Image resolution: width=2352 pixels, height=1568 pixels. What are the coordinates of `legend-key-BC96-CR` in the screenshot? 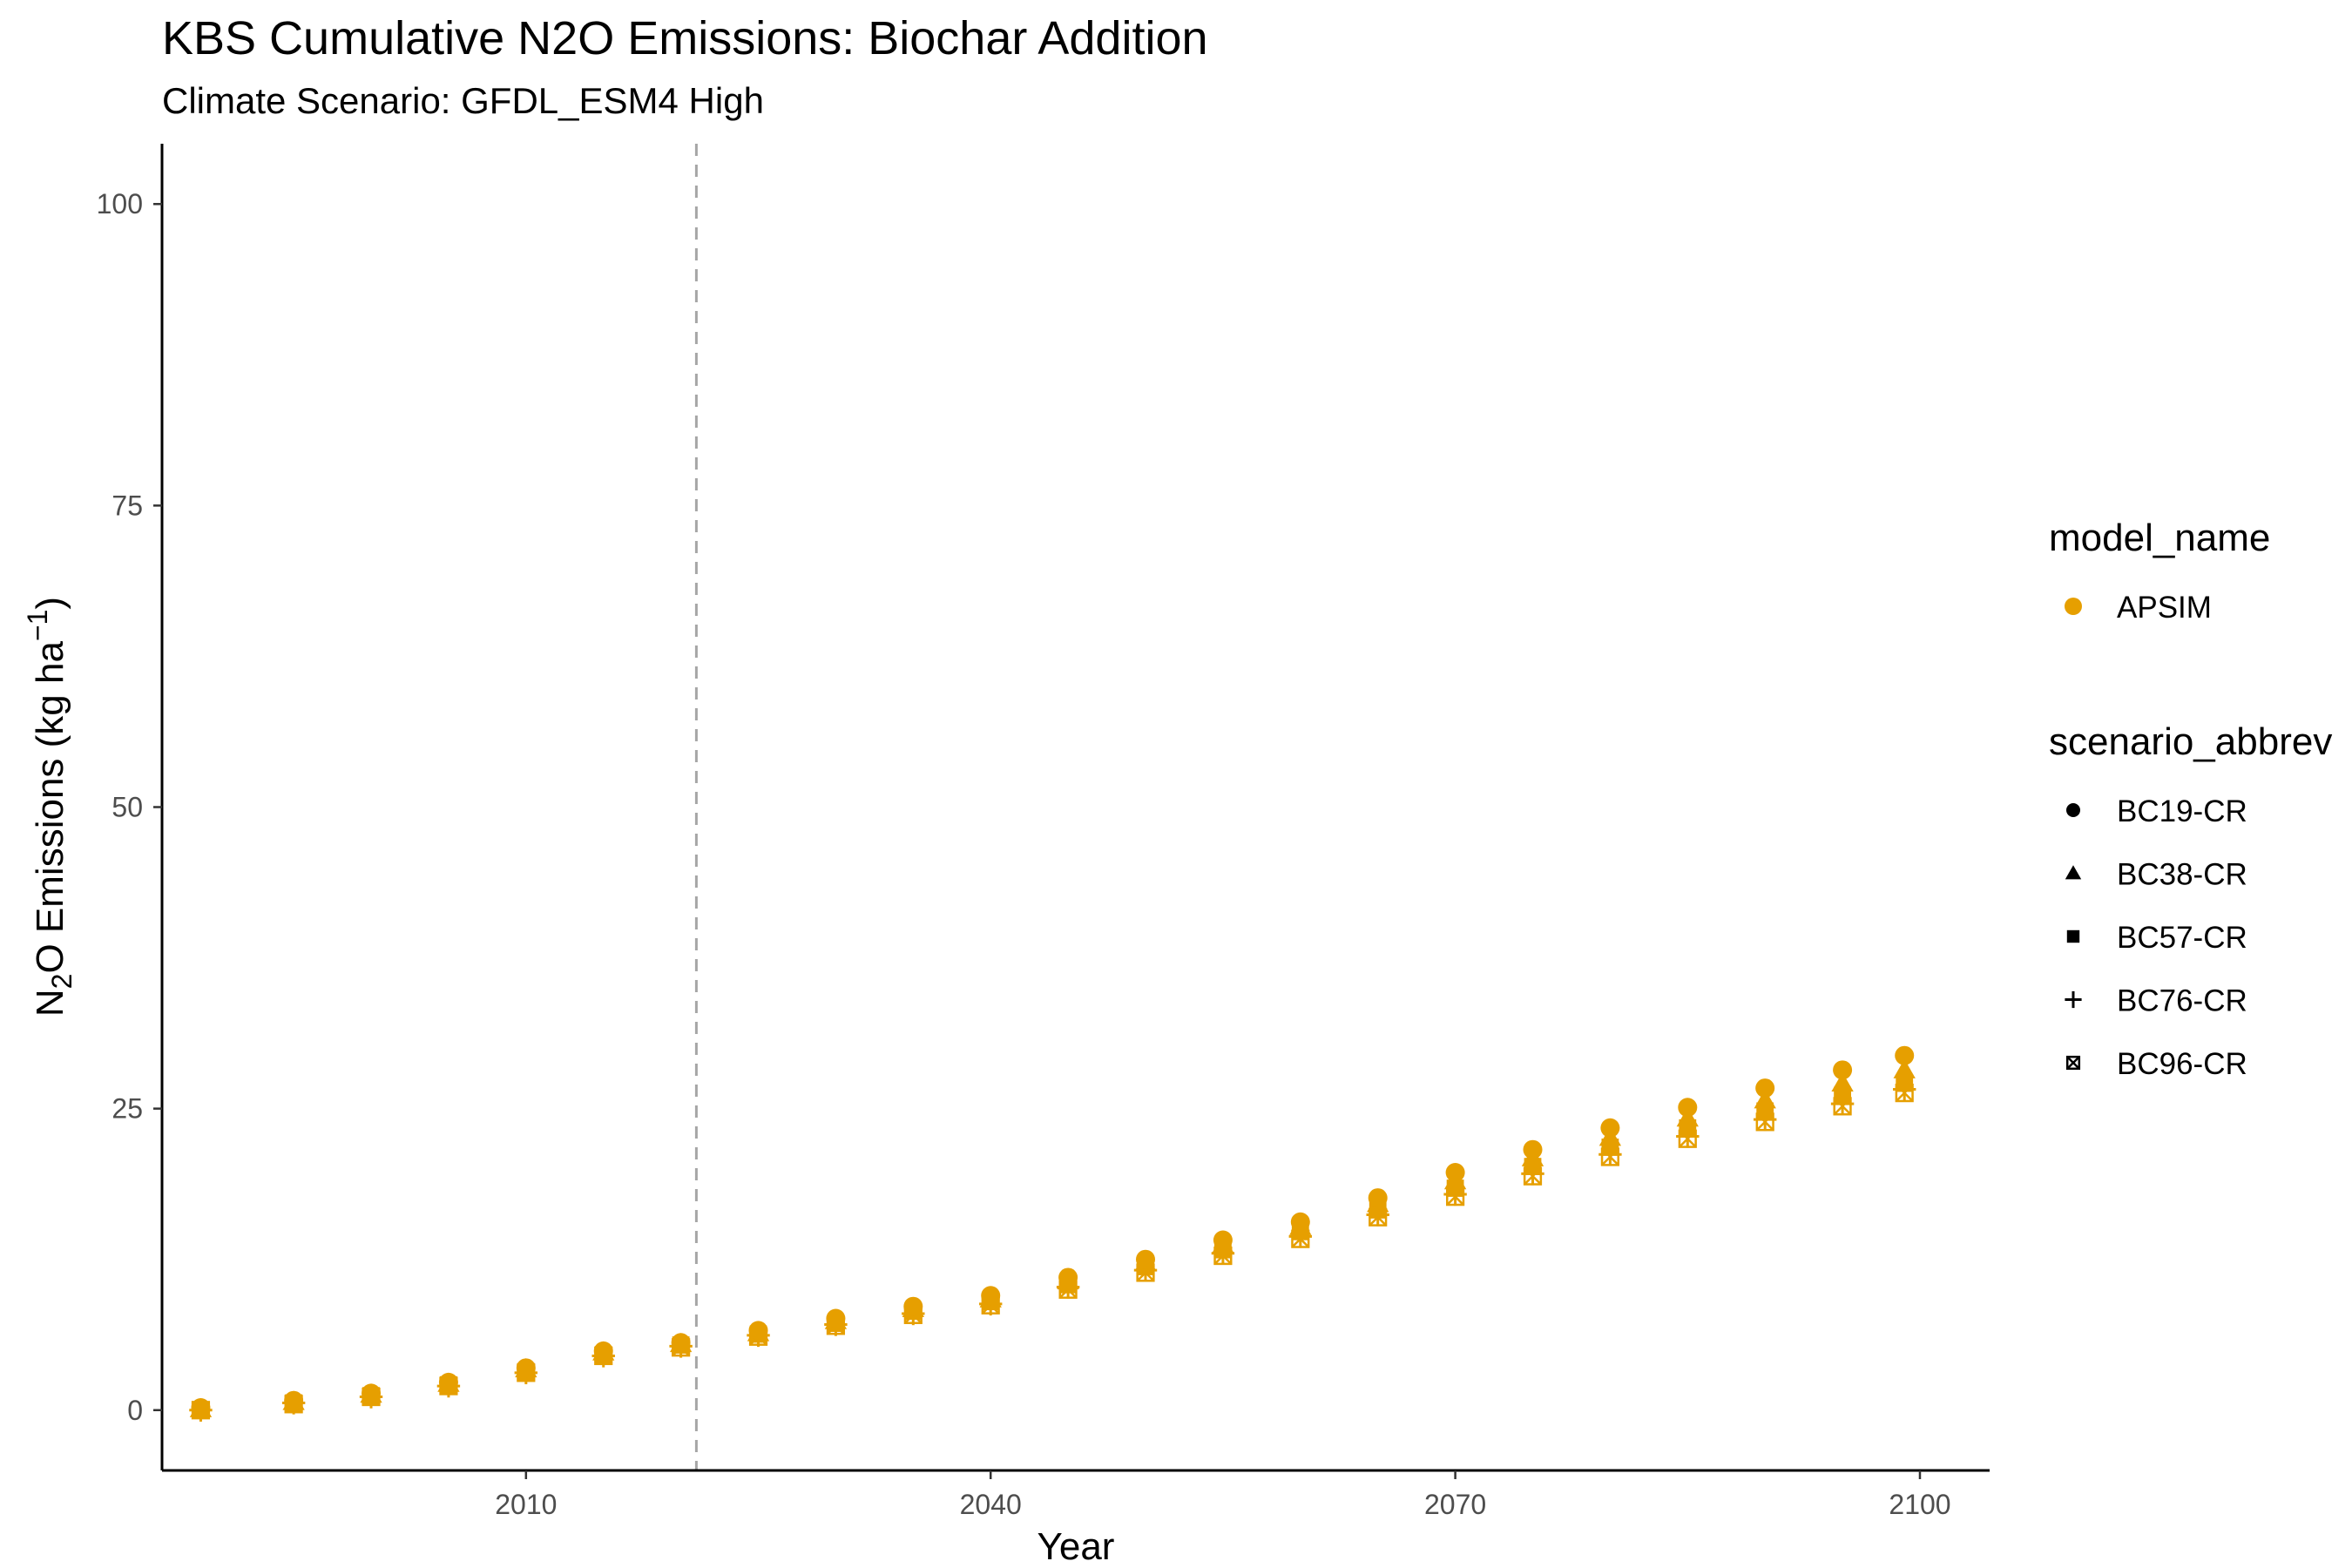 It's located at (2073, 1063).